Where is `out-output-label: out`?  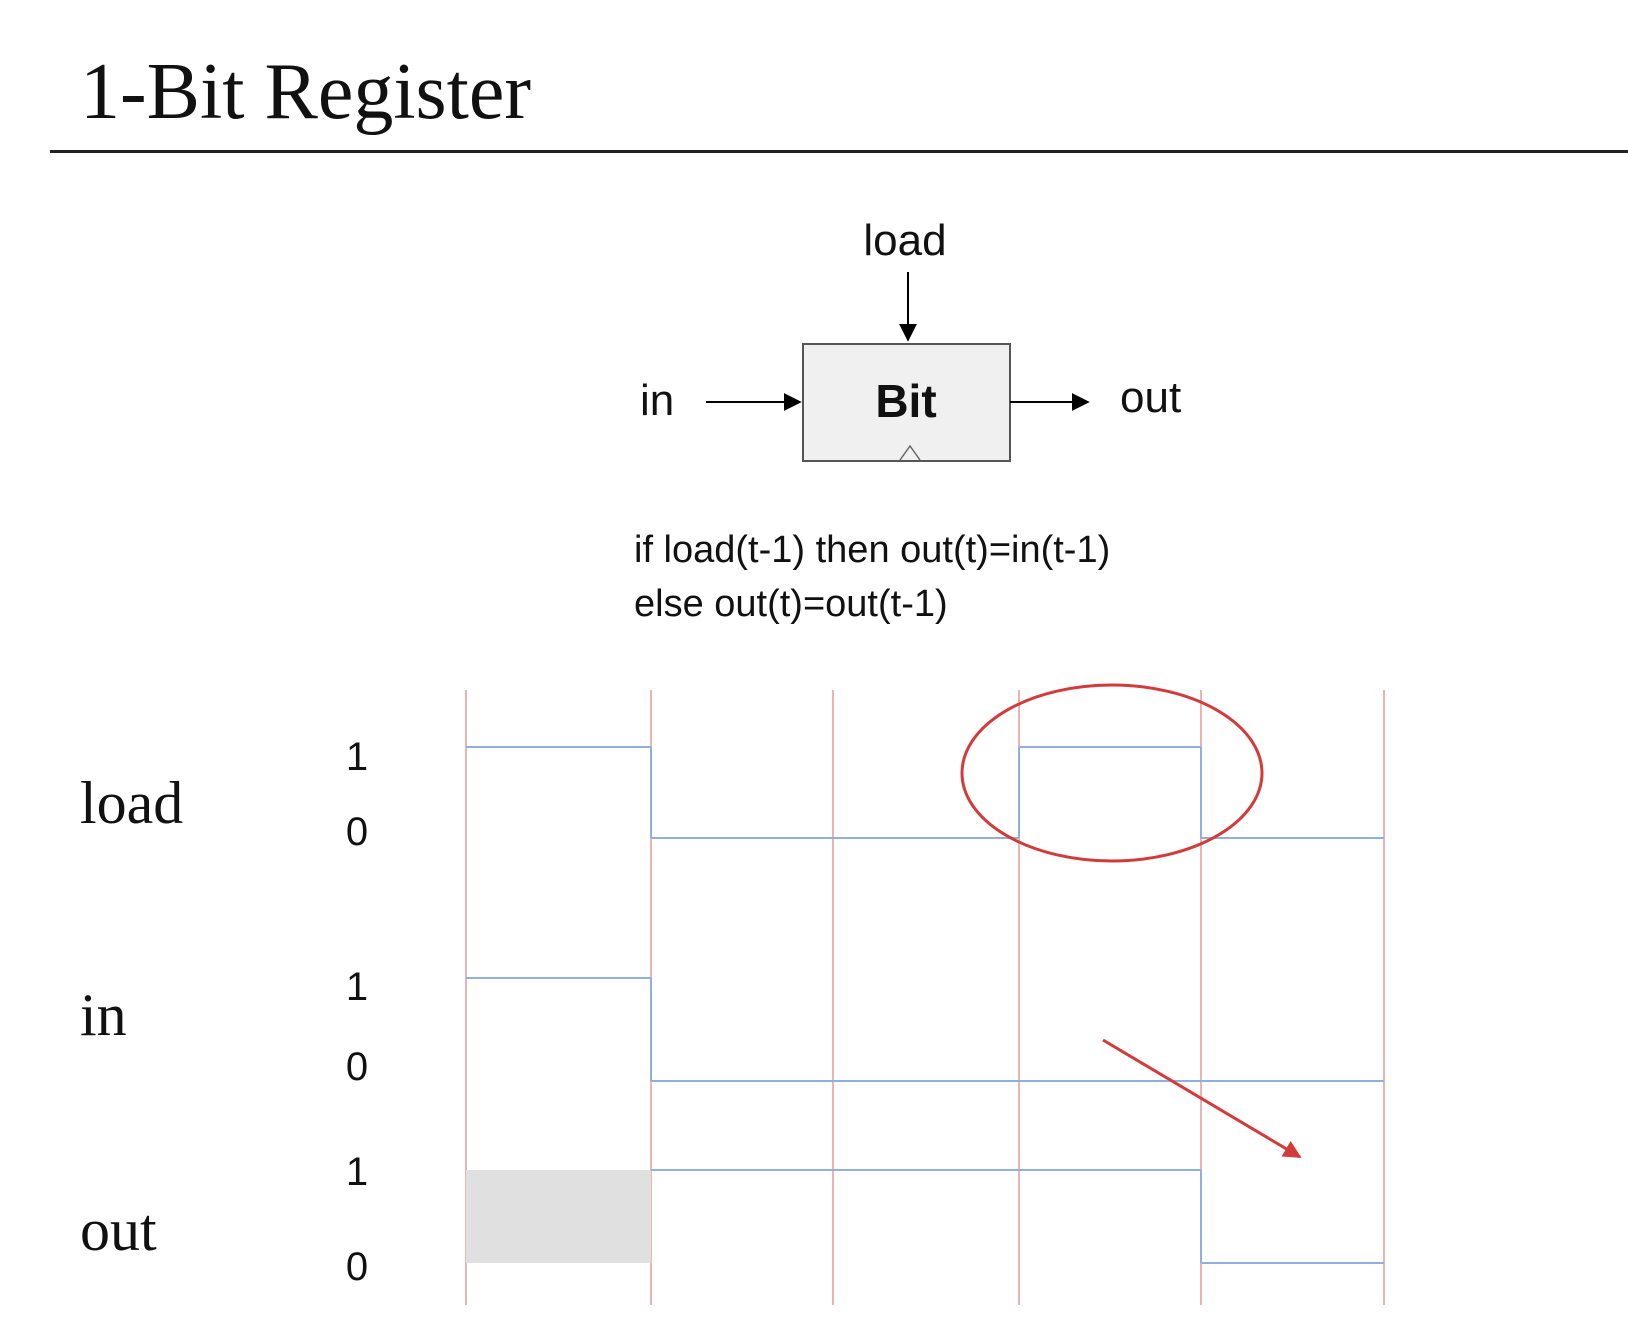 out-output-label: out is located at coordinates (1150, 397).